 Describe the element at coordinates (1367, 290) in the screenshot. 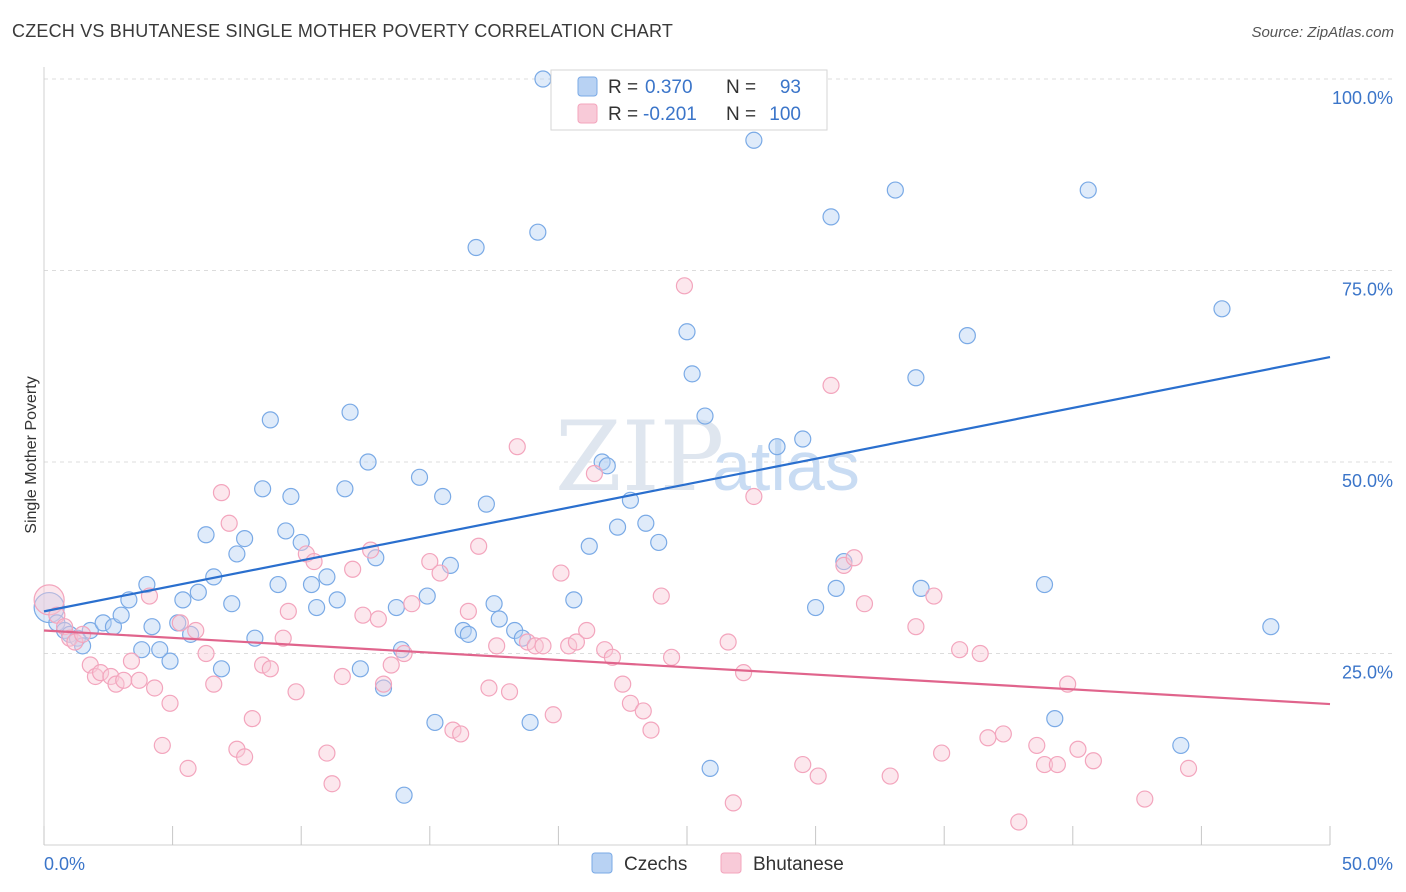

I see `y-tick-label-2: 75.0%` at that location.